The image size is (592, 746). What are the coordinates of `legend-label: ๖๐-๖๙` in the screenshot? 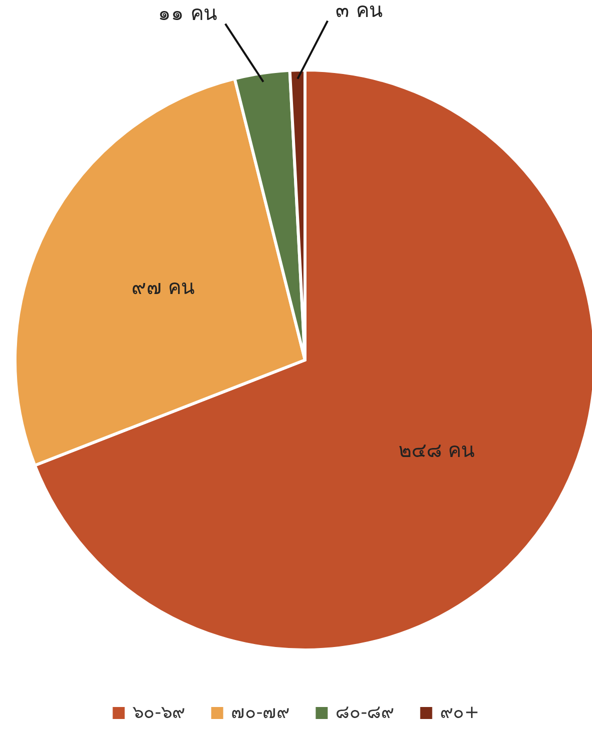 It's located at (159, 712).